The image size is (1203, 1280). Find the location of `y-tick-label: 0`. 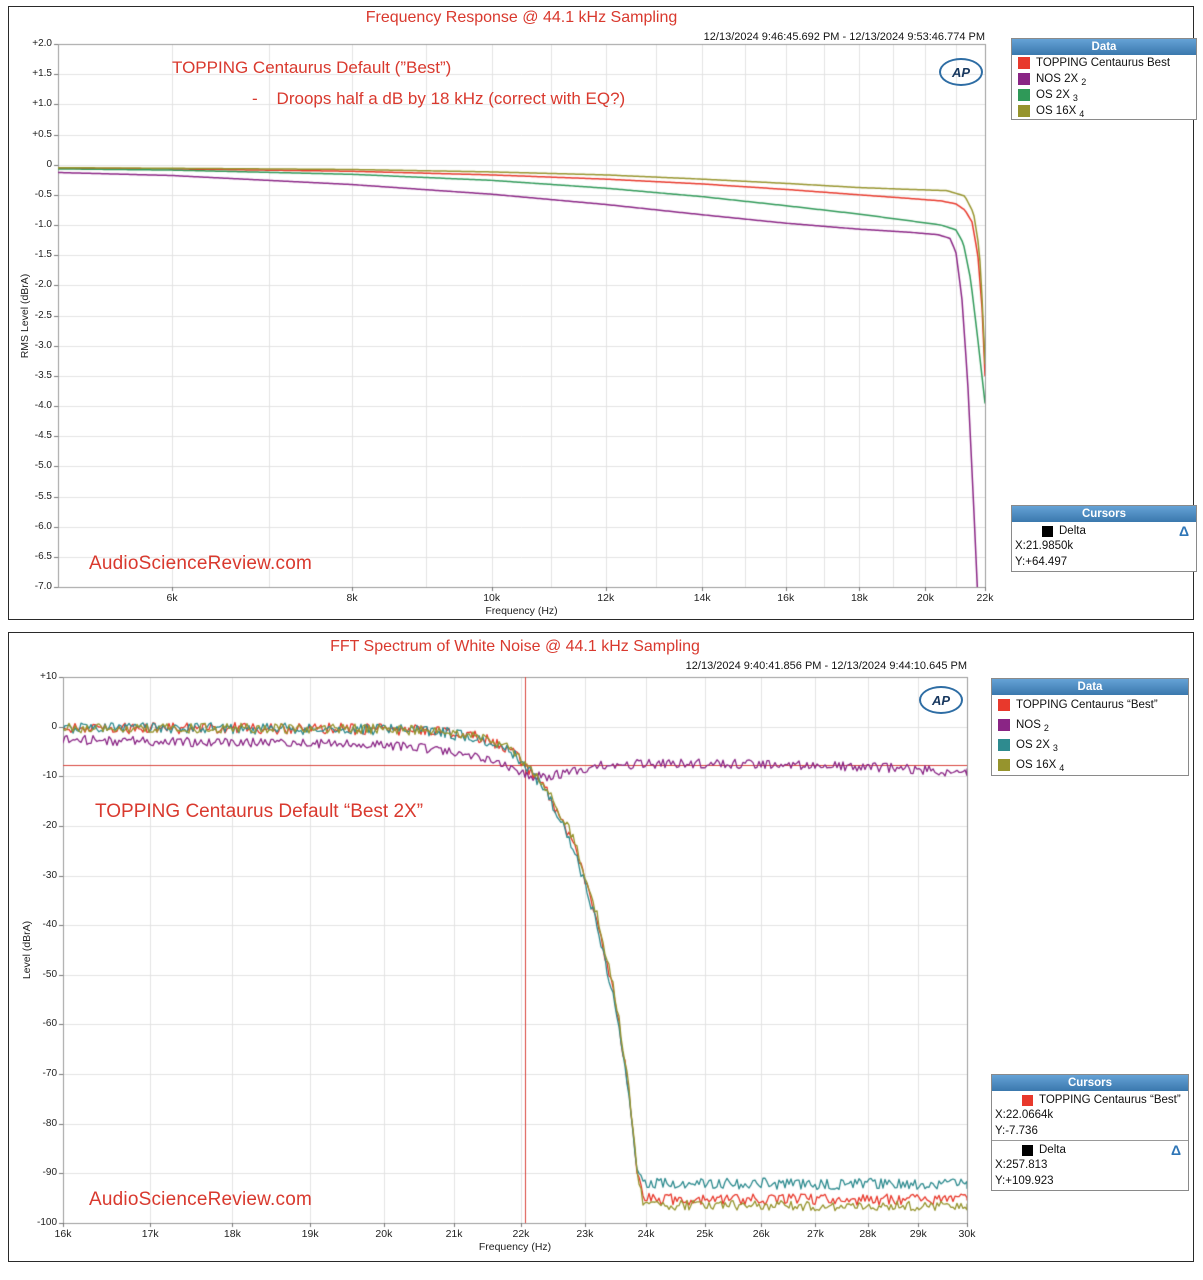

y-tick-label: 0 is located at coordinates (54, 726).